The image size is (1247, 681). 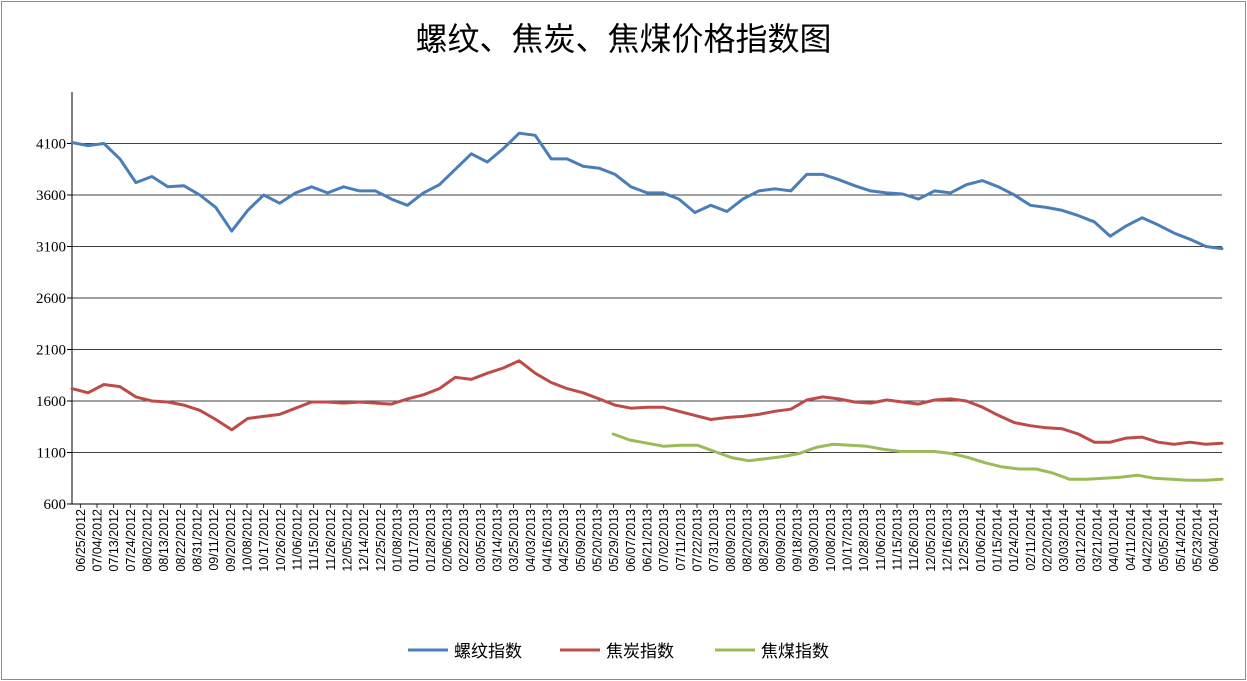 What do you see at coordinates (181, 540) in the screenshot?
I see `x-tick-label: 08/22/2012` at bounding box center [181, 540].